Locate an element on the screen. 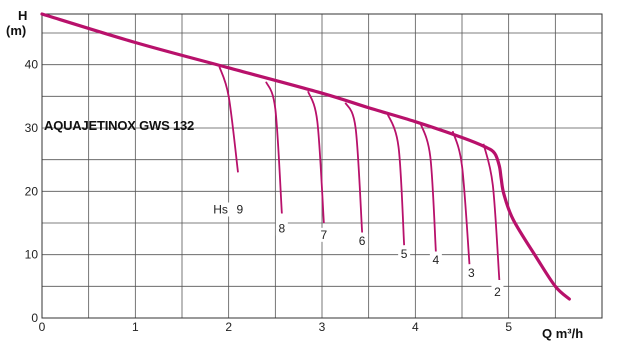 The height and width of the screenshot is (343, 618). y-tick-label: 0 is located at coordinates (34, 318).